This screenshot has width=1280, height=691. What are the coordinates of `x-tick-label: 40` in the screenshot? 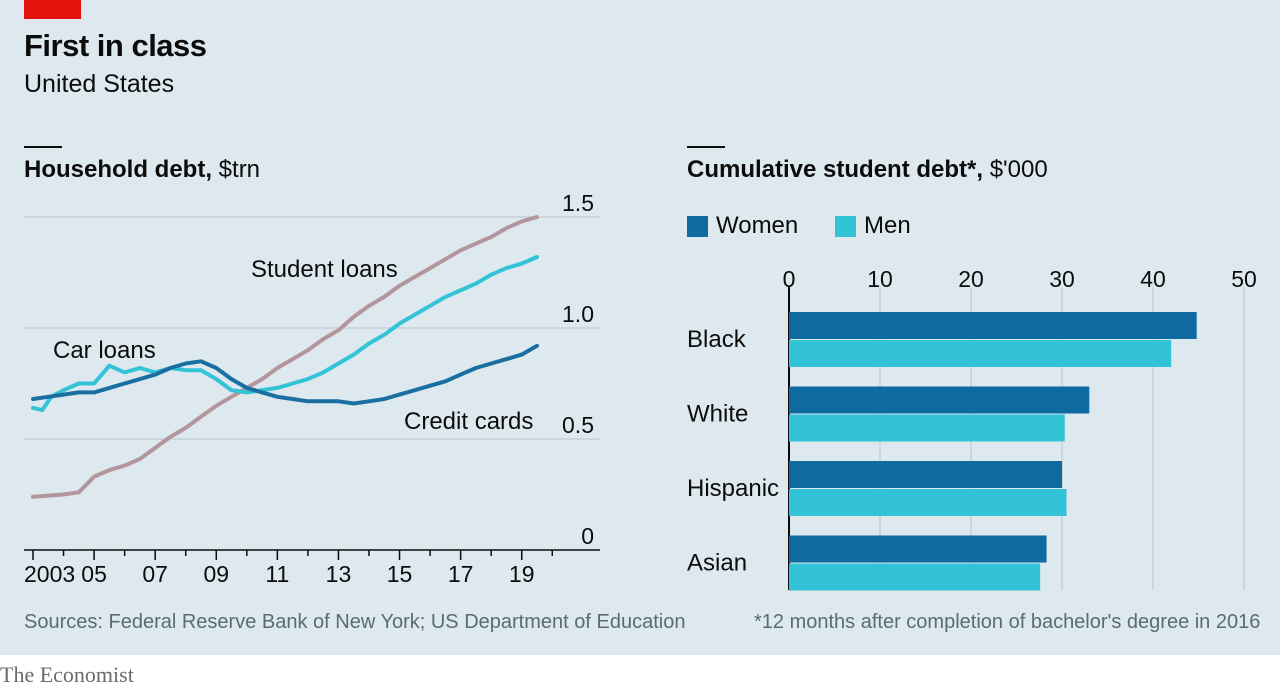 It's located at (1153, 279).